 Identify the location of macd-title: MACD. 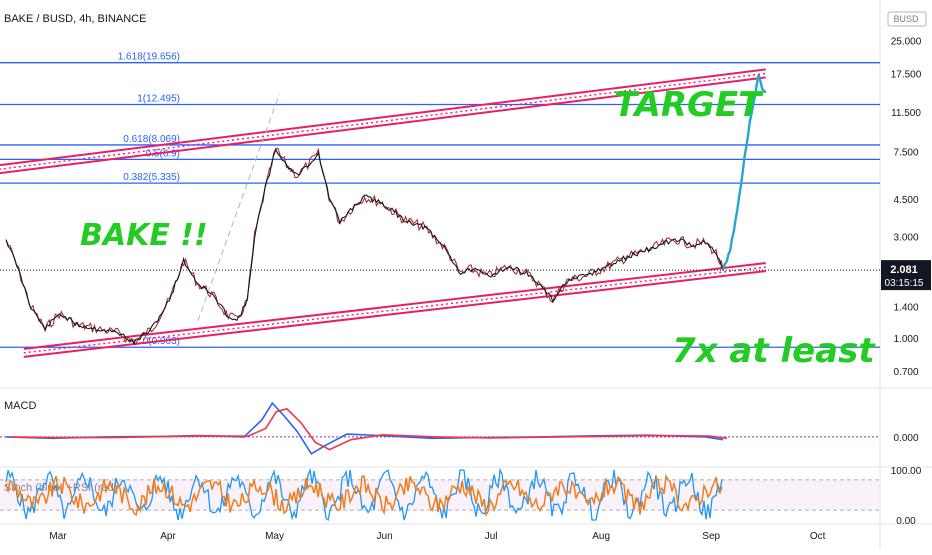
(20, 406).